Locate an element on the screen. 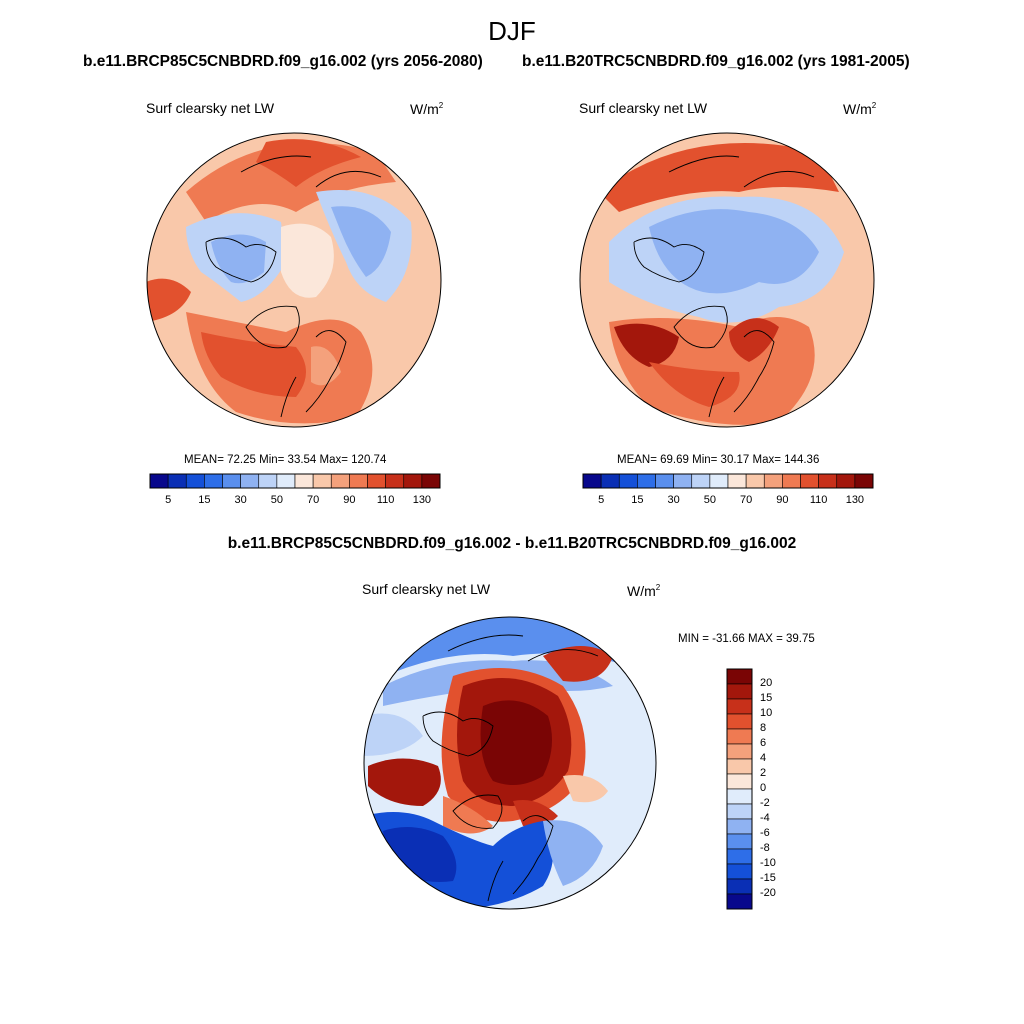 The image size is (1024, 1024). difference-hot-hudson is located at coordinates (404, 782).